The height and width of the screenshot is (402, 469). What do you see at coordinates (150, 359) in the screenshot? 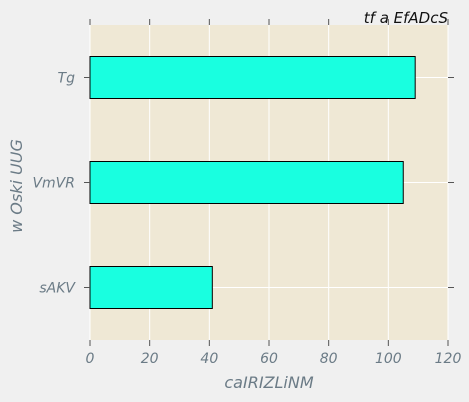
I see `x-tick-label: 20` at bounding box center [150, 359].